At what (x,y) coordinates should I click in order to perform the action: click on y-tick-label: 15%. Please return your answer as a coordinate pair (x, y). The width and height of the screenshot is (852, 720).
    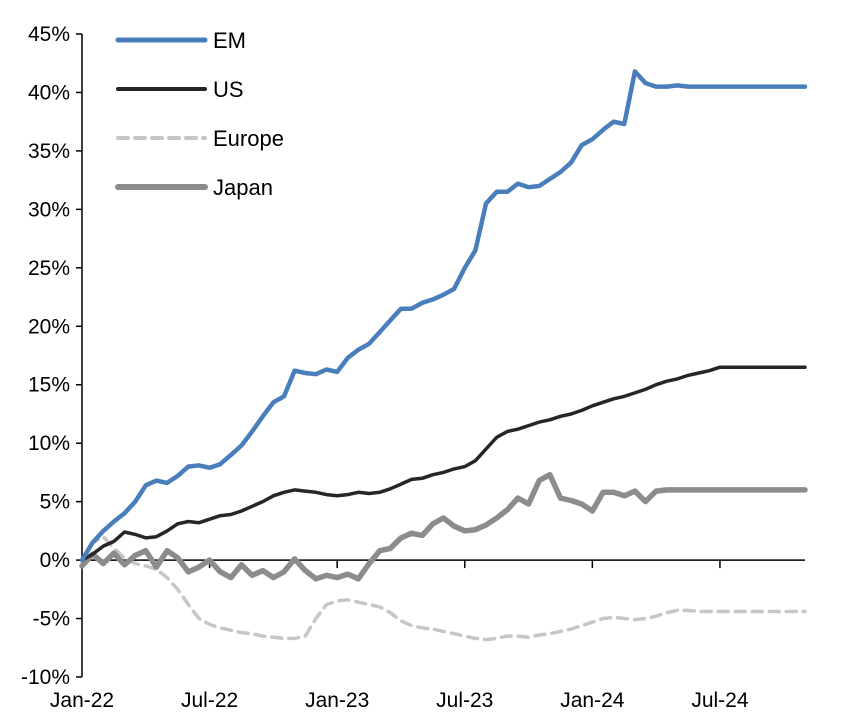
    Looking at the image, I should click on (49, 385).